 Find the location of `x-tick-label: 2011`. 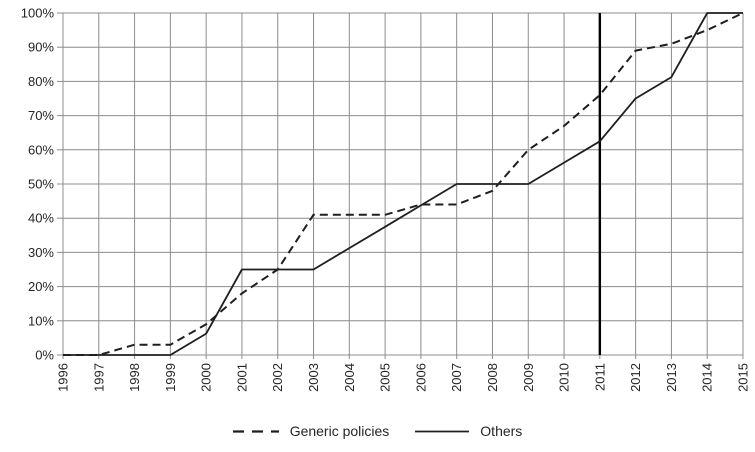

x-tick-label: 2011 is located at coordinates (599, 377).